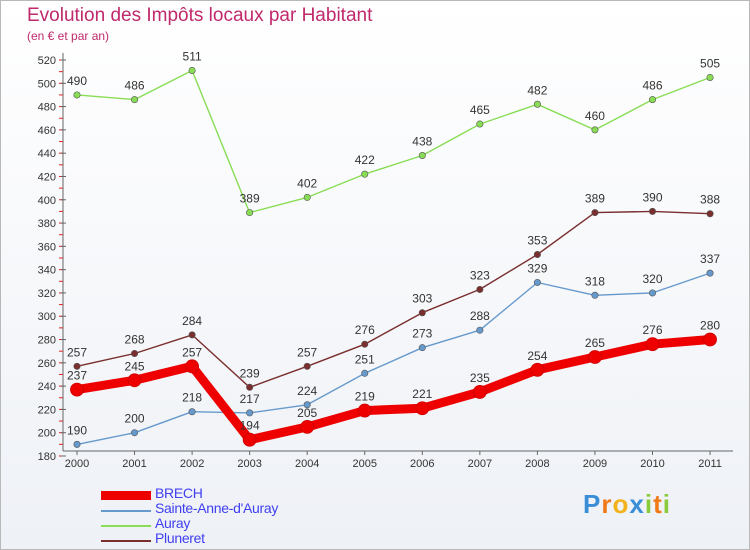 This screenshot has width=750, height=550. What do you see at coordinates (658, 504) in the screenshot?
I see `logo-letter: t` at bounding box center [658, 504].